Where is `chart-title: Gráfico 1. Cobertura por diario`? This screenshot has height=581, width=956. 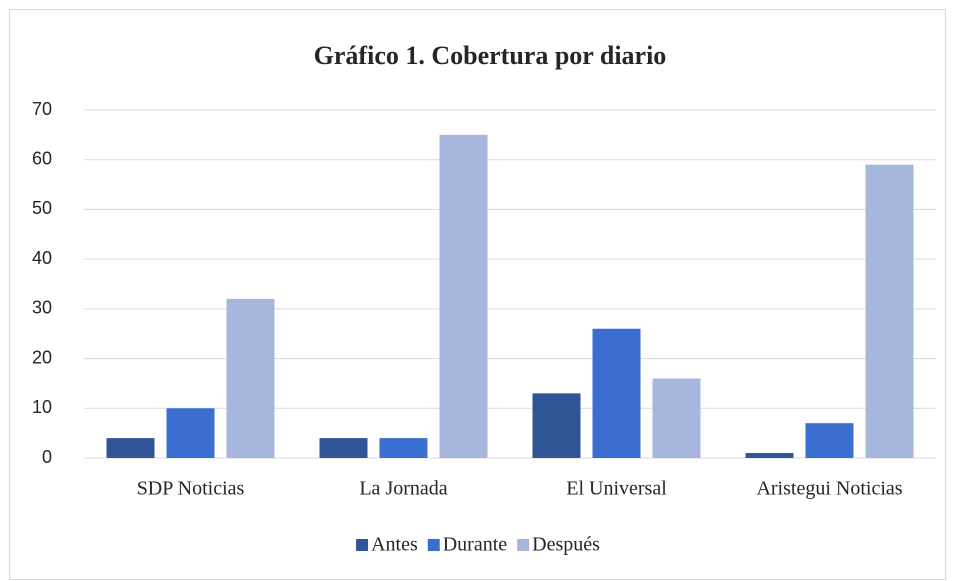 chart-title: Gráfico 1. Cobertura por diario is located at coordinates (490, 55).